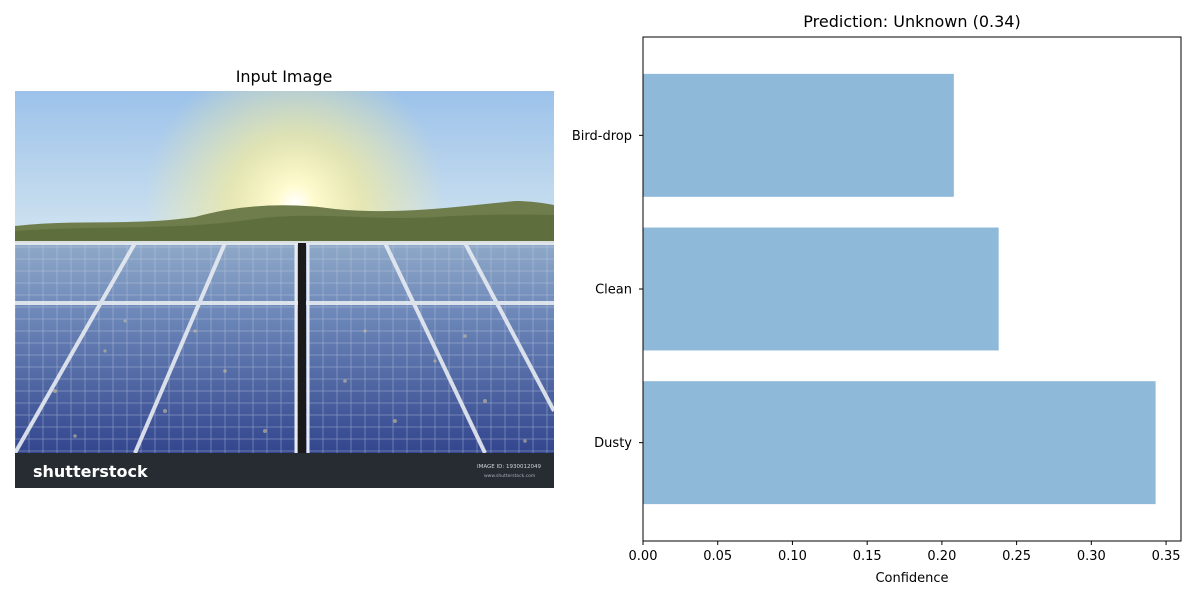 The width and height of the screenshot is (1200, 600). What do you see at coordinates (1091, 556) in the screenshot?
I see `x-tick-label: 0.30` at bounding box center [1091, 556].